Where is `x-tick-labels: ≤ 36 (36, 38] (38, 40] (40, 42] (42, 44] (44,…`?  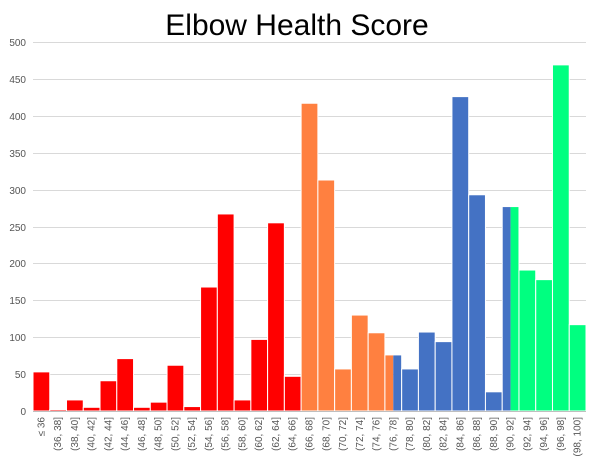
x-tick-labels: ≤ 36 (36, 38] (38, 40] (40, 42] (42, 44] (44,… is located at coordinates (309, 437).